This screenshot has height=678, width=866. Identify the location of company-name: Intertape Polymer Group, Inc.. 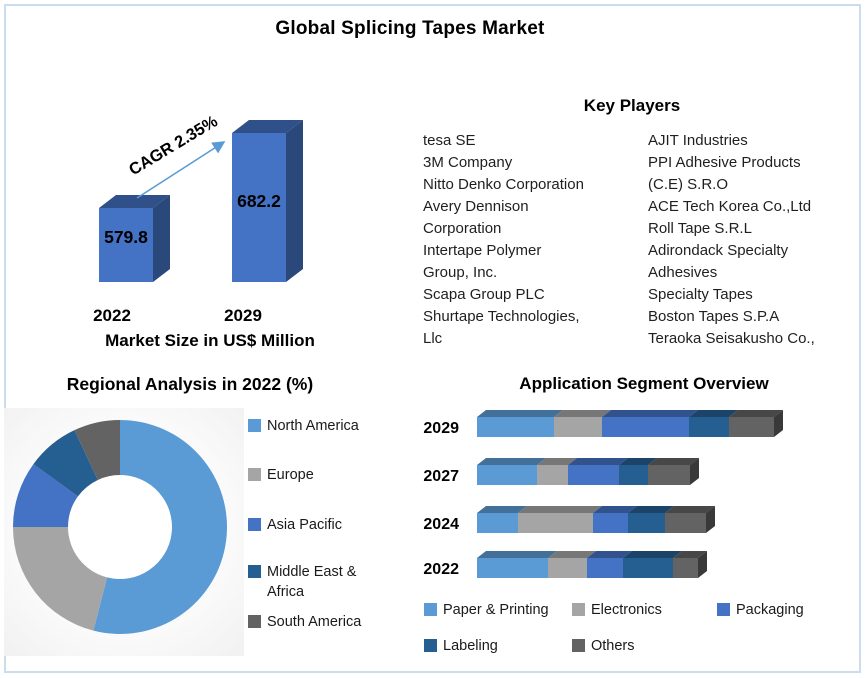
(482, 261).